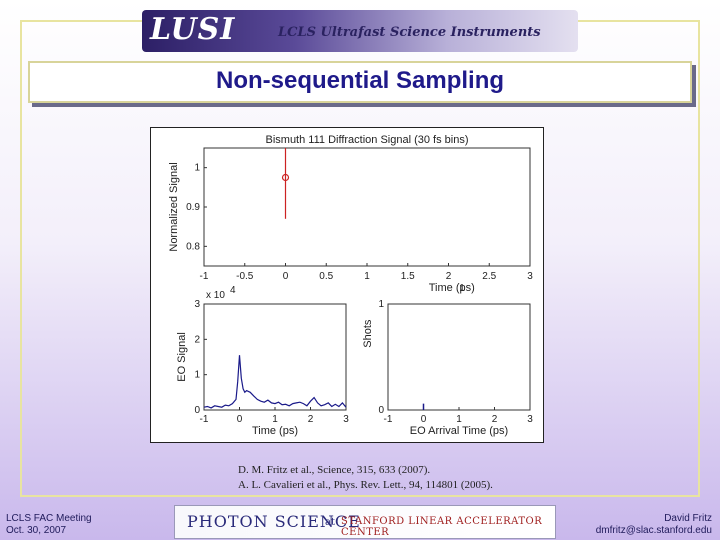 Image resolution: width=720 pixels, height=540 pixels. I want to click on banner-at-text: at, so click(330, 522).